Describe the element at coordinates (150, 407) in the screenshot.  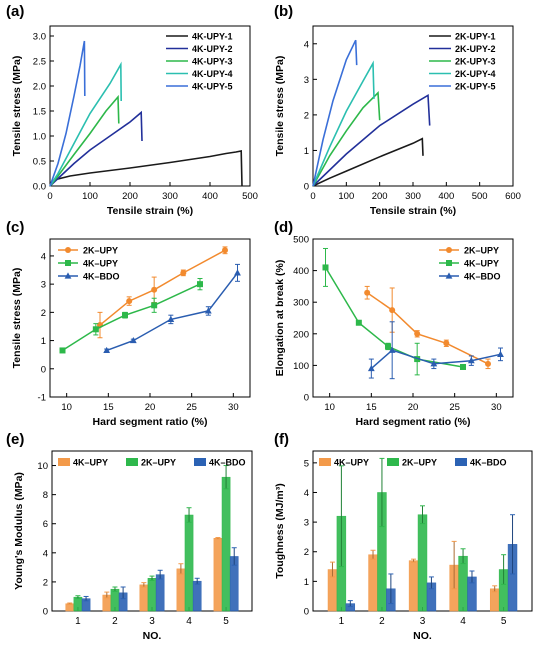
I see `x-tick-label: 20` at that location.